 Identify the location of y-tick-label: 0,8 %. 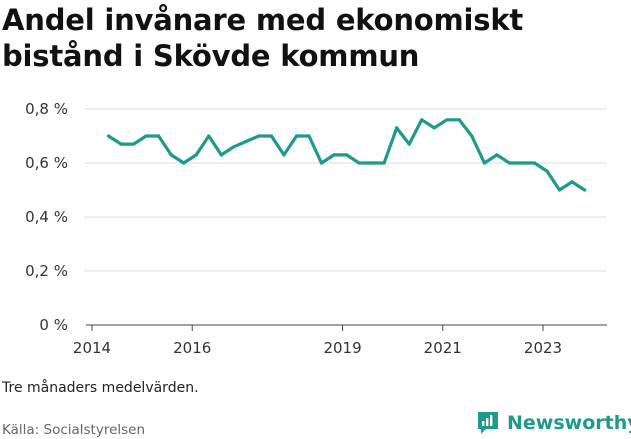
(46, 109).